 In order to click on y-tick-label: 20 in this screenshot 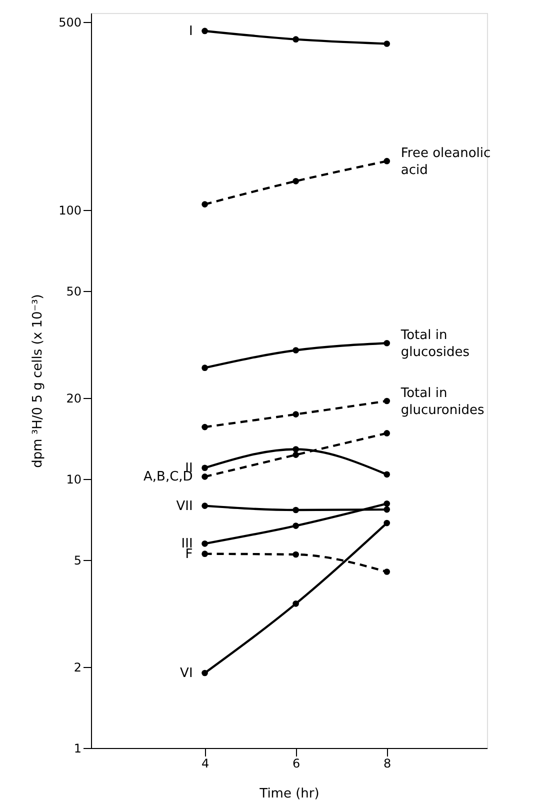, I will do `click(74, 399)`.